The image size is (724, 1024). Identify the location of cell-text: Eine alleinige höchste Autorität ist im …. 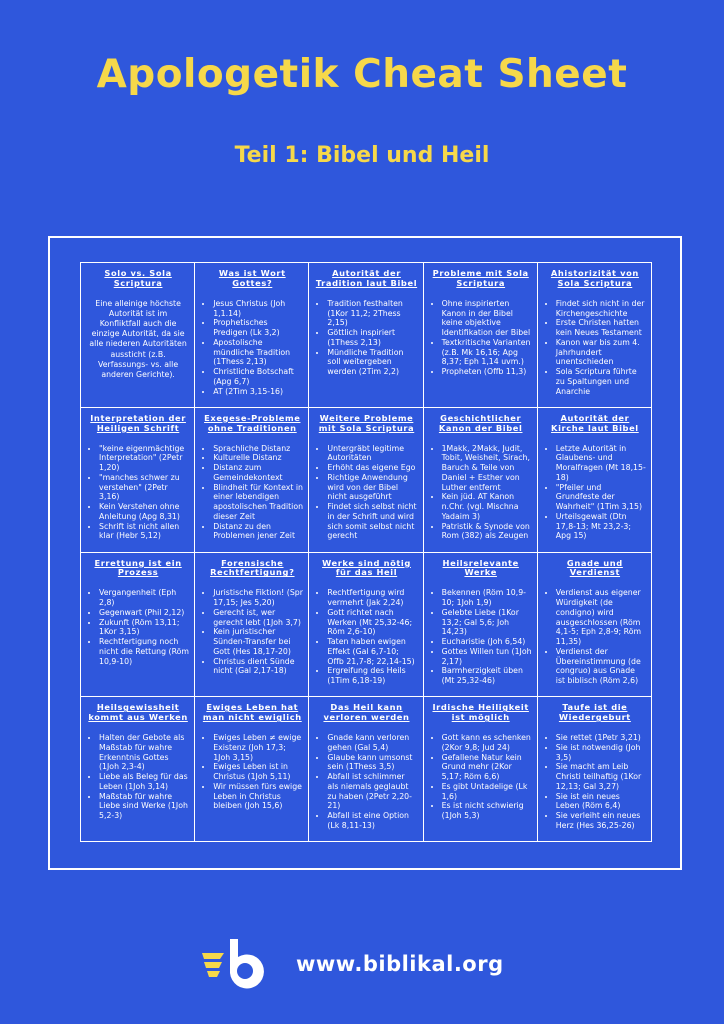
(138, 338).